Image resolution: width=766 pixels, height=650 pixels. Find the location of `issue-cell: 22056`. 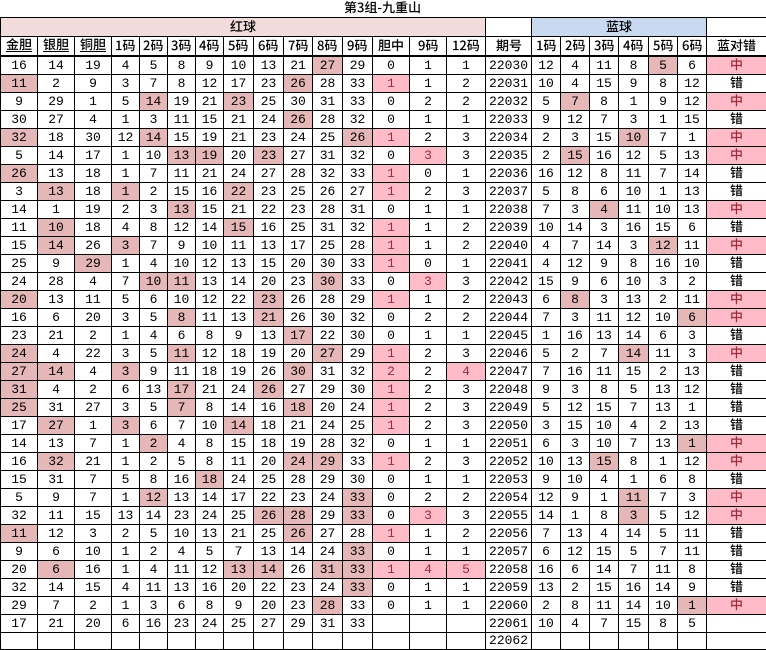

issue-cell: 22056 is located at coordinates (509, 533).